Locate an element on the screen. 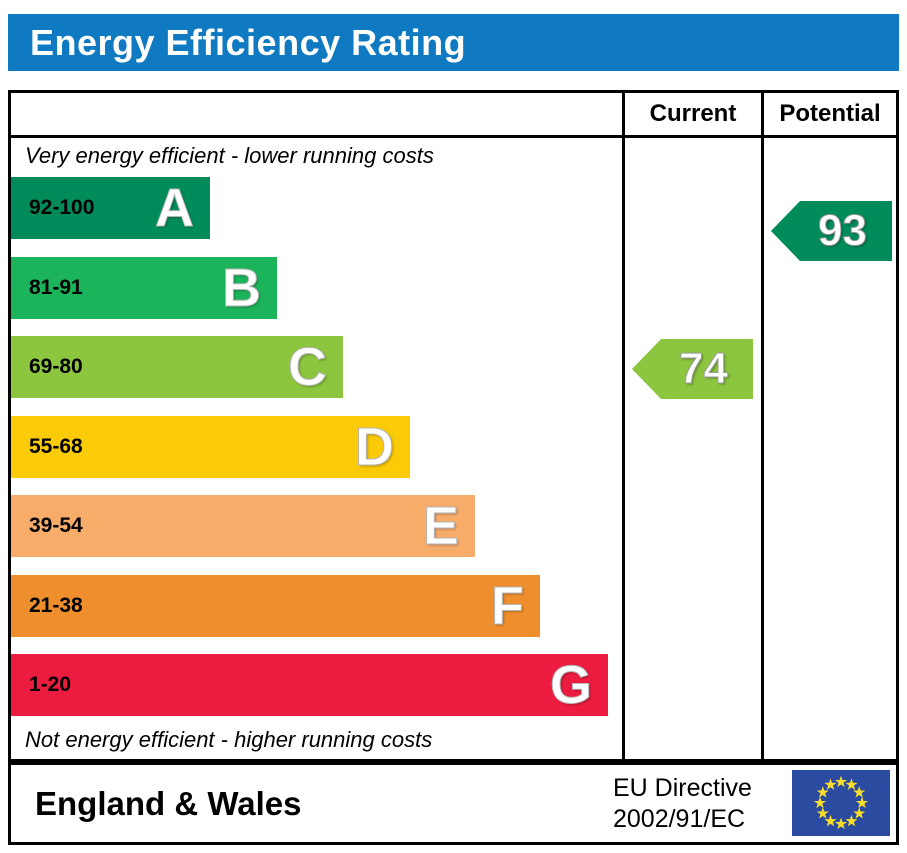 Image resolution: width=907 pixels, height=853 pixels. band-range-label: 92-100 is located at coordinates (62, 207).